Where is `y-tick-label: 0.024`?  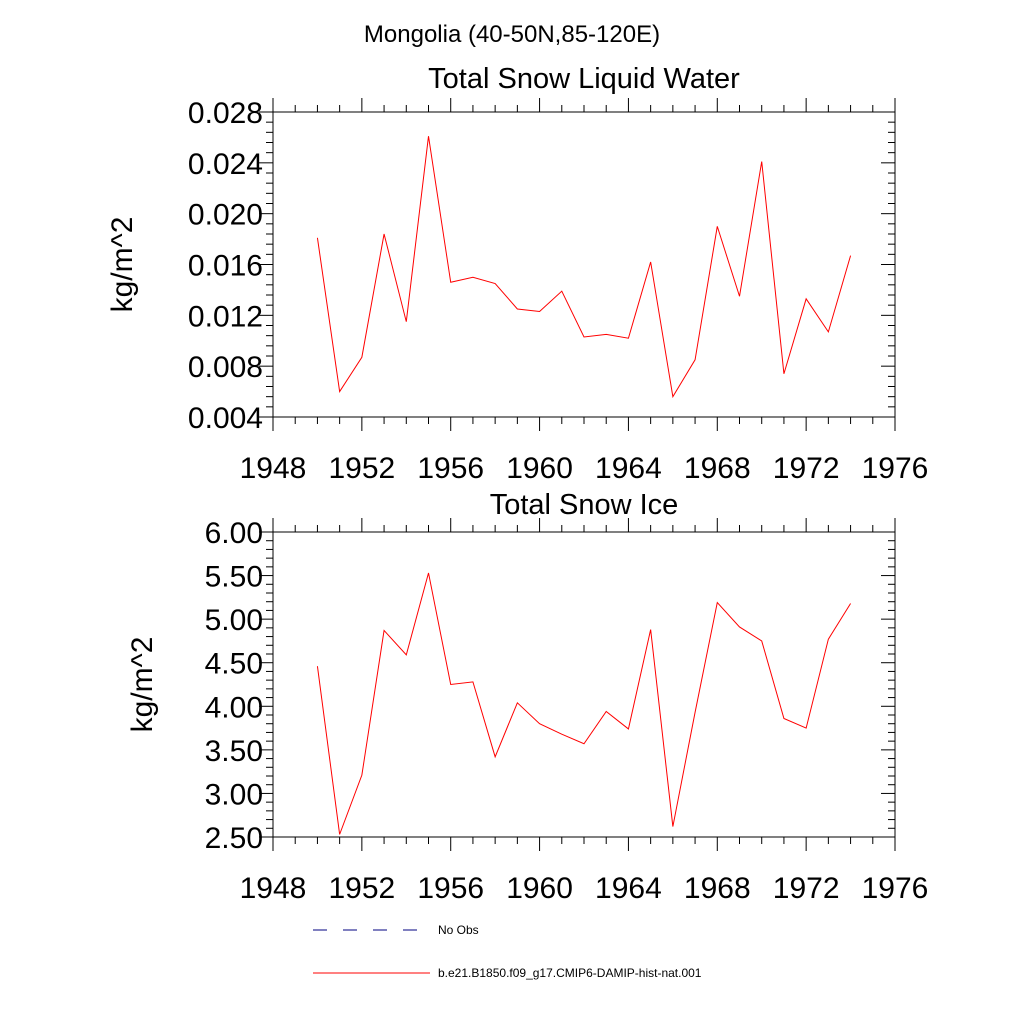
y-tick-label: 0.024 is located at coordinates (225, 164).